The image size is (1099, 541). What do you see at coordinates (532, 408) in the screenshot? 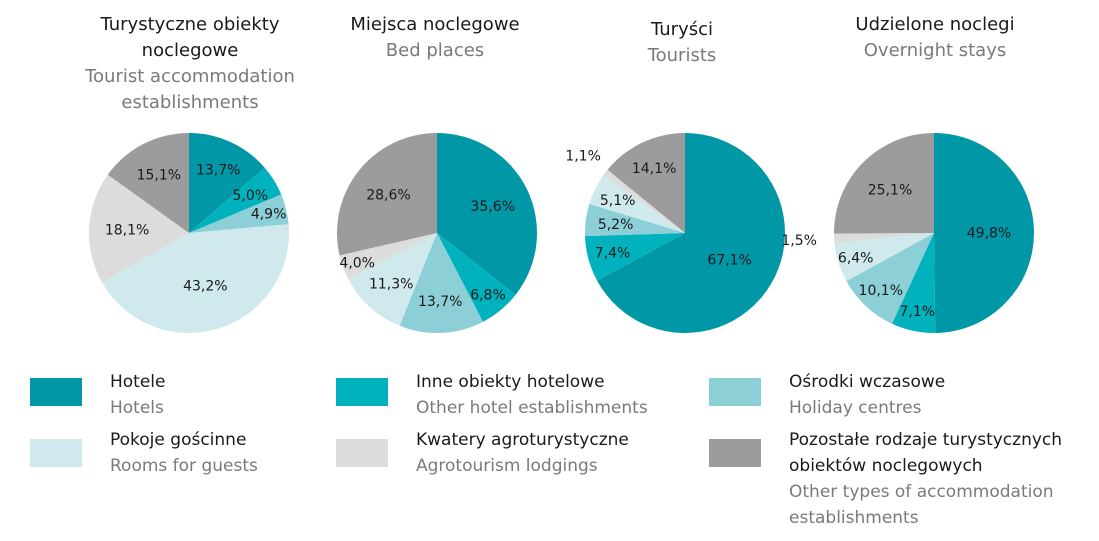
I see `legend-label-en: Other hotel establishments` at bounding box center [532, 408].